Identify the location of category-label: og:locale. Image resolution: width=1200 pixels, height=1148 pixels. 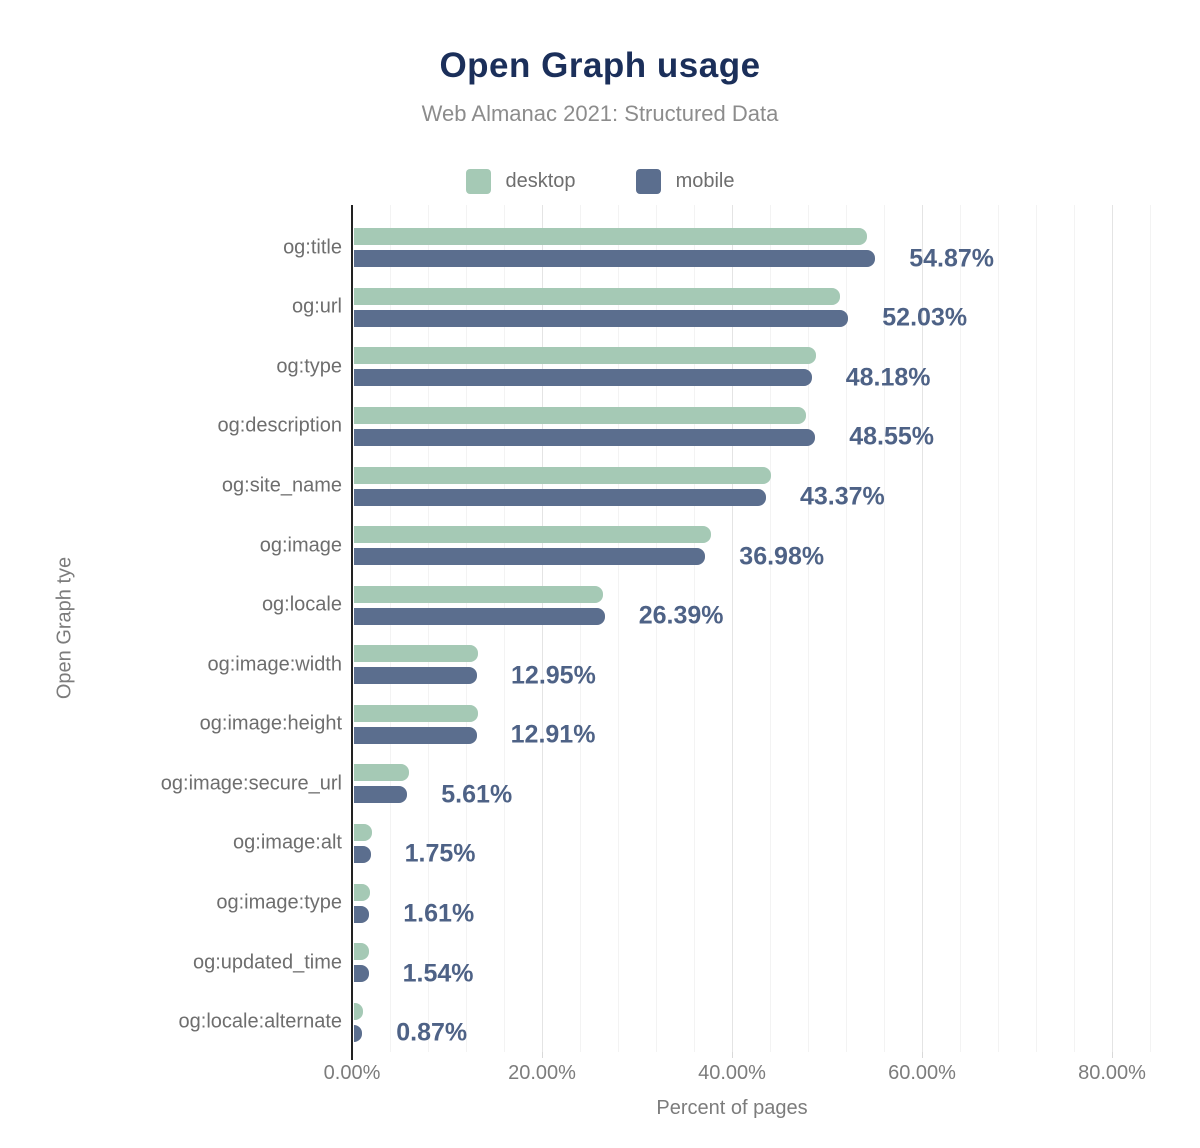
(301, 604).